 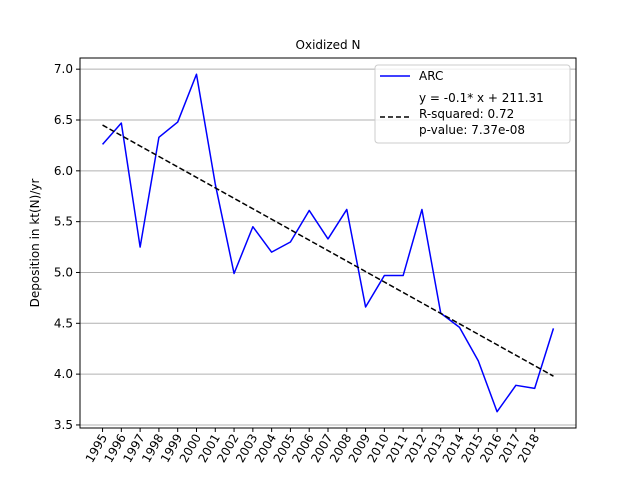 What do you see at coordinates (466, 114) in the screenshot?
I see `legend-trend-r-squared: R-squared: 0.72` at bounding box center [466, 114].